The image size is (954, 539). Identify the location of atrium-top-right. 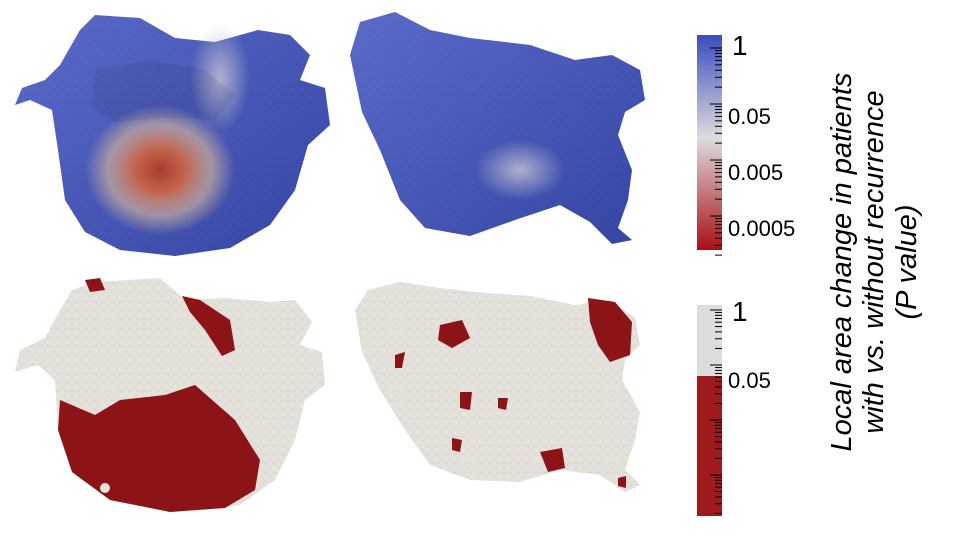
(497, 128).